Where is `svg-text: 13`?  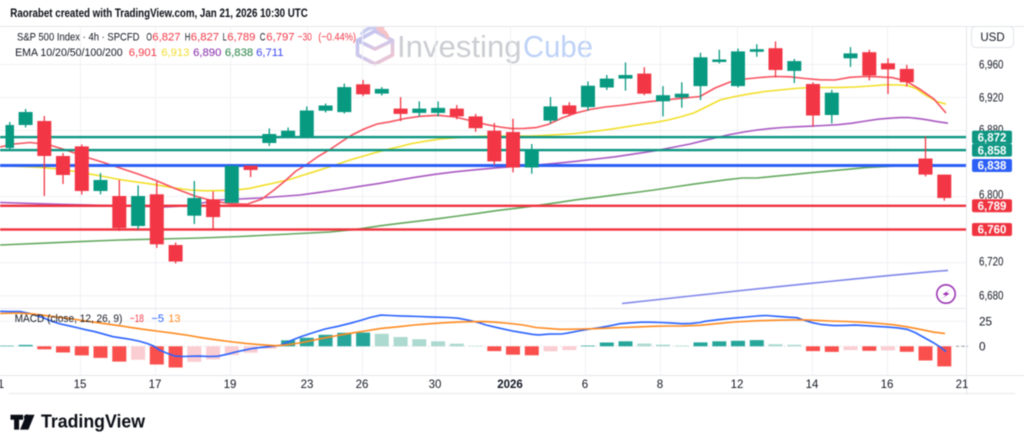 svg-text: 13 is located at coordinates (174, 319).